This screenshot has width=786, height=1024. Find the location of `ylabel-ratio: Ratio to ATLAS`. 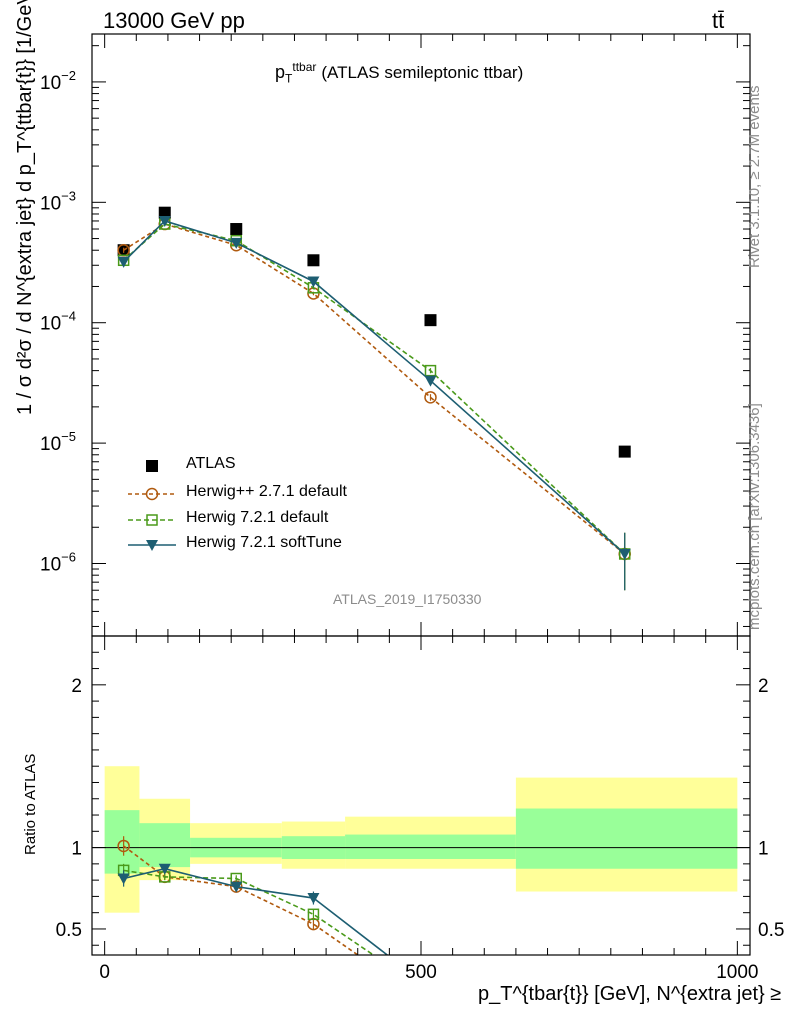

ylabel-ratio: Ratio to ATLAS is located at coordinates (30, 804).